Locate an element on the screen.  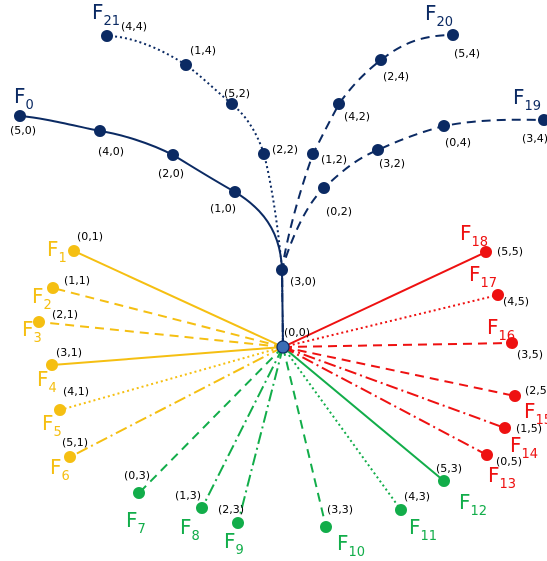
spoke-f4-line is located at coordinates (167, 356).